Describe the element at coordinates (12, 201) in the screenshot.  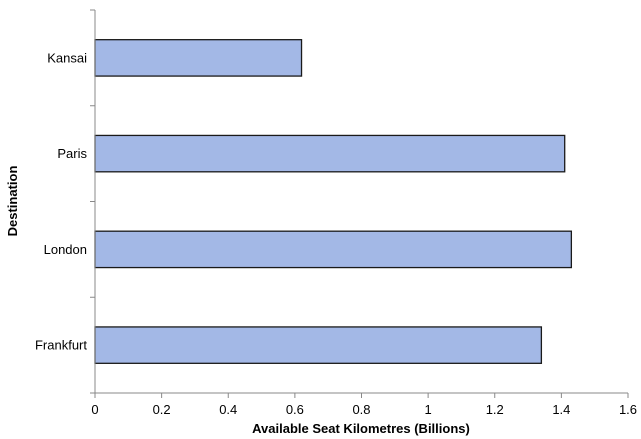
I see `y-axis-title: Destination` at that location.